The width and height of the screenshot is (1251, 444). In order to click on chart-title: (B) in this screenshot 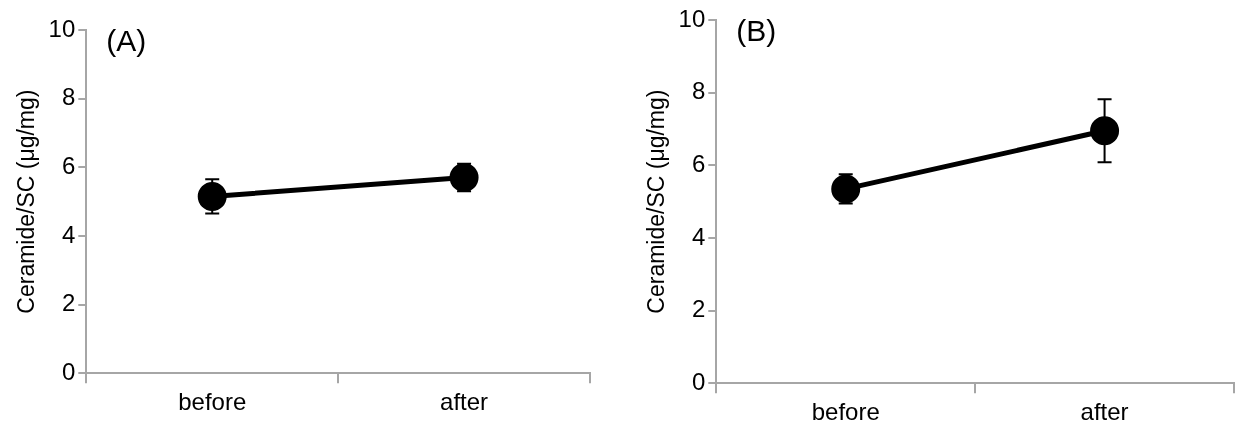, I will do `click(756, 31)`.